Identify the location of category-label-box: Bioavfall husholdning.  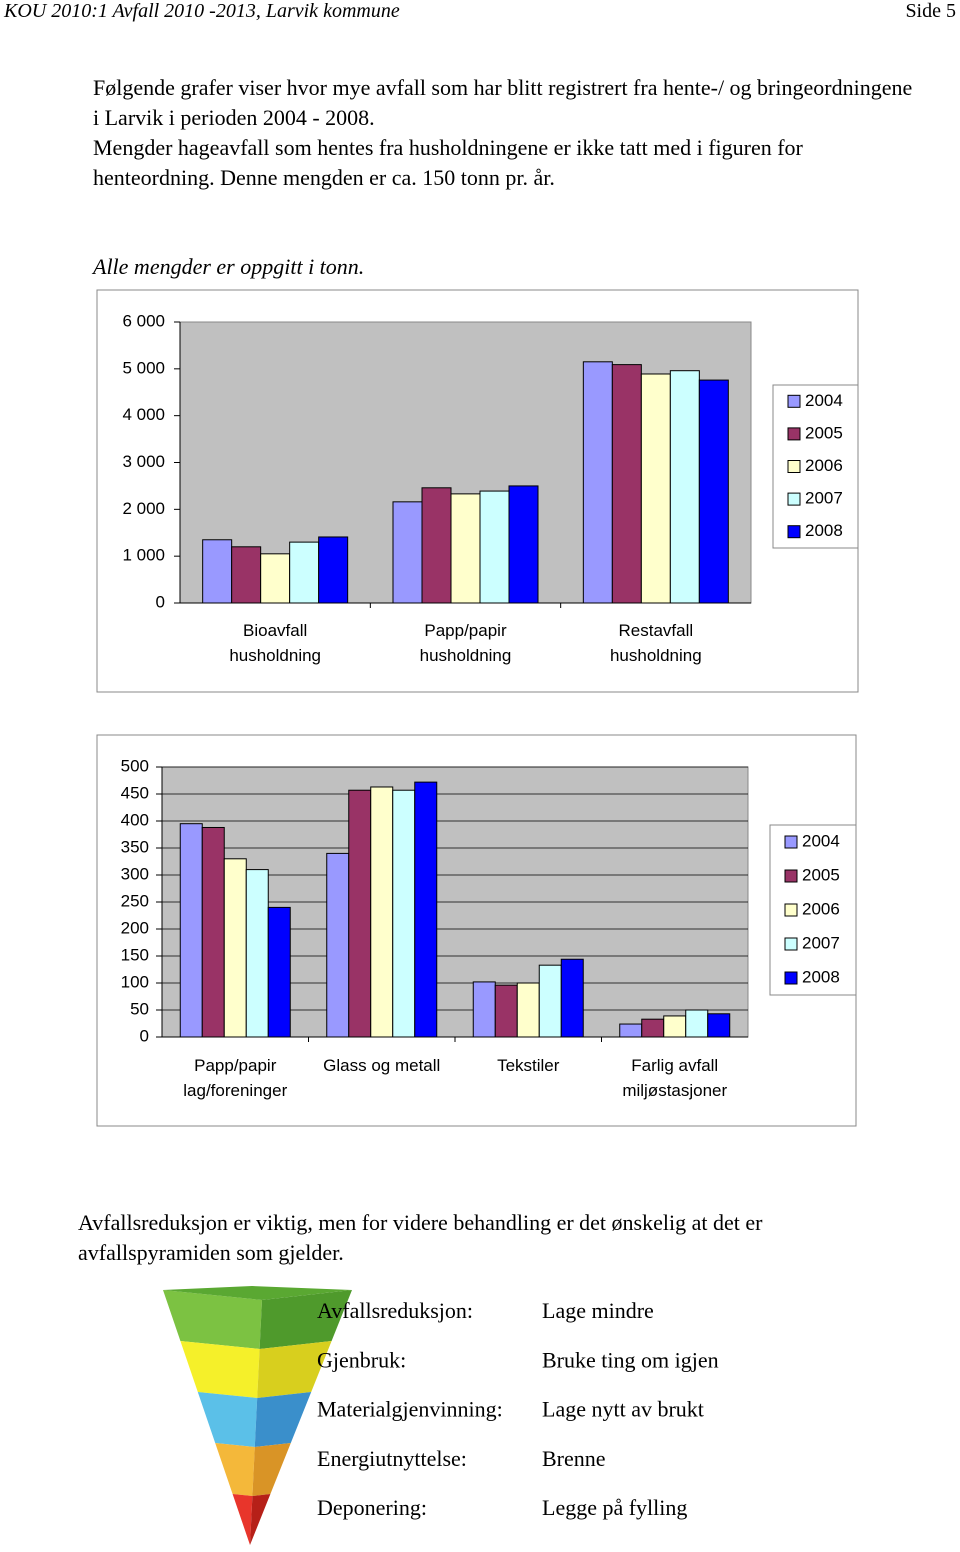
(275, 643).